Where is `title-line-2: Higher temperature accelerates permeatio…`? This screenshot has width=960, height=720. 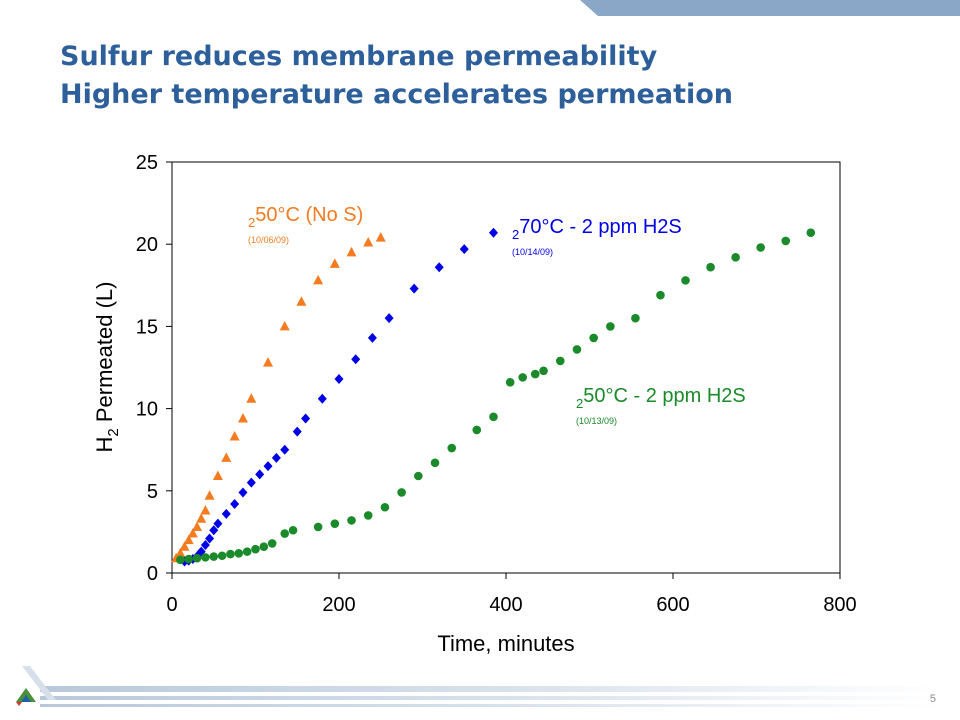 title-line-2: Higher temperature accelerates permeatio… is located at coordinates (396, 94).